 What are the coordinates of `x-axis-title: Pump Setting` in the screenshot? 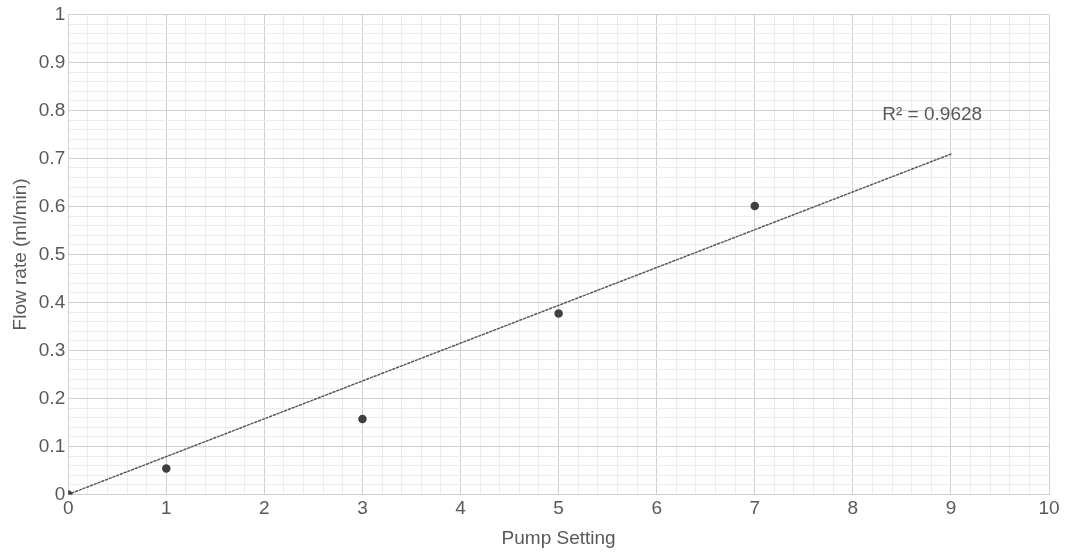 It's located at (558, 537).